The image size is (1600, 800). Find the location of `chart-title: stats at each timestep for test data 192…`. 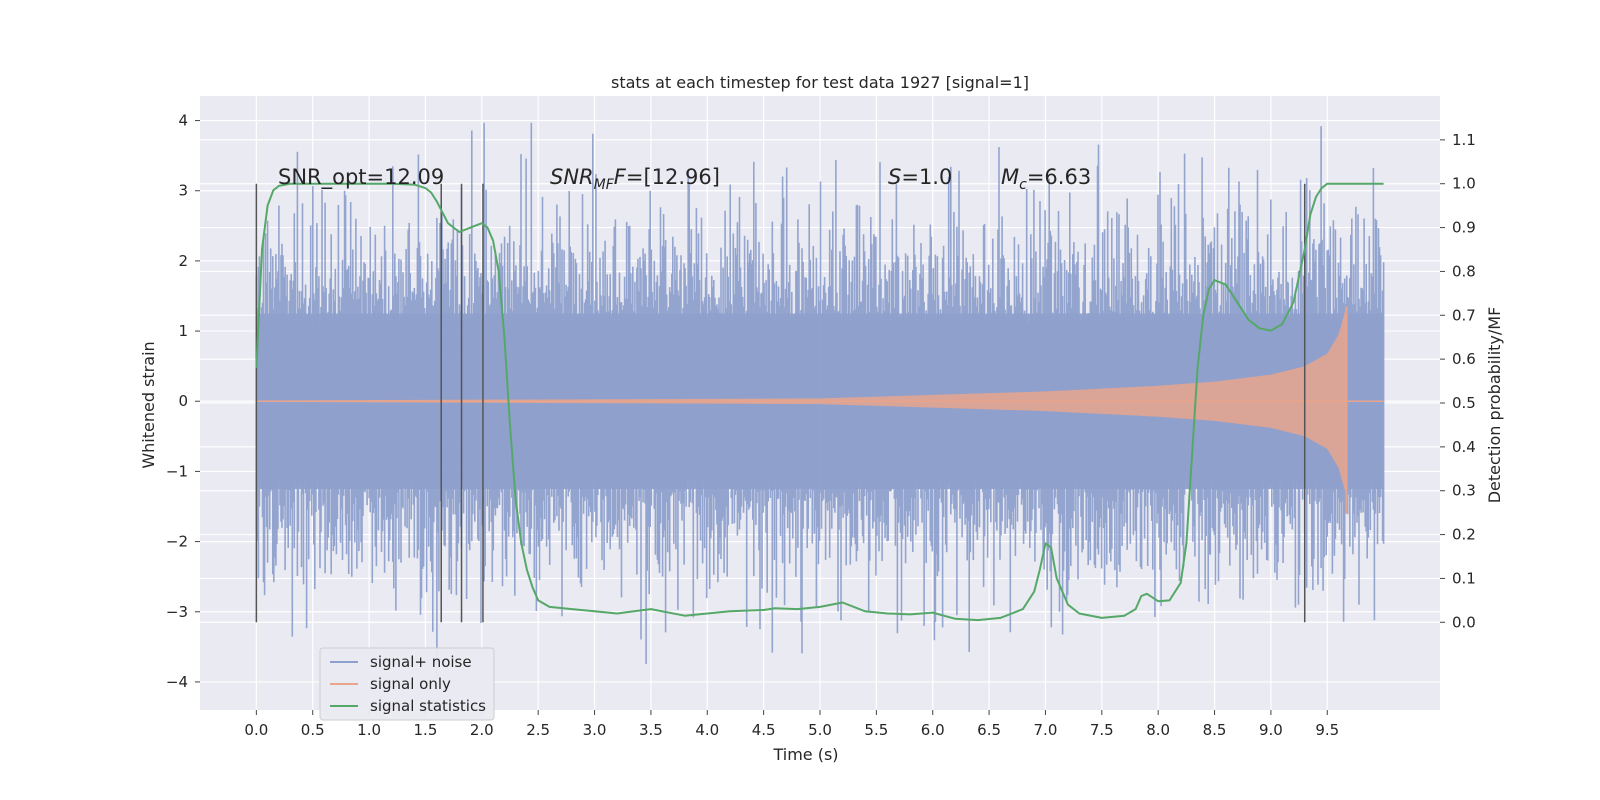

chart-title: stats at each timestep for test data 192… is located at coordinates (820, 82).